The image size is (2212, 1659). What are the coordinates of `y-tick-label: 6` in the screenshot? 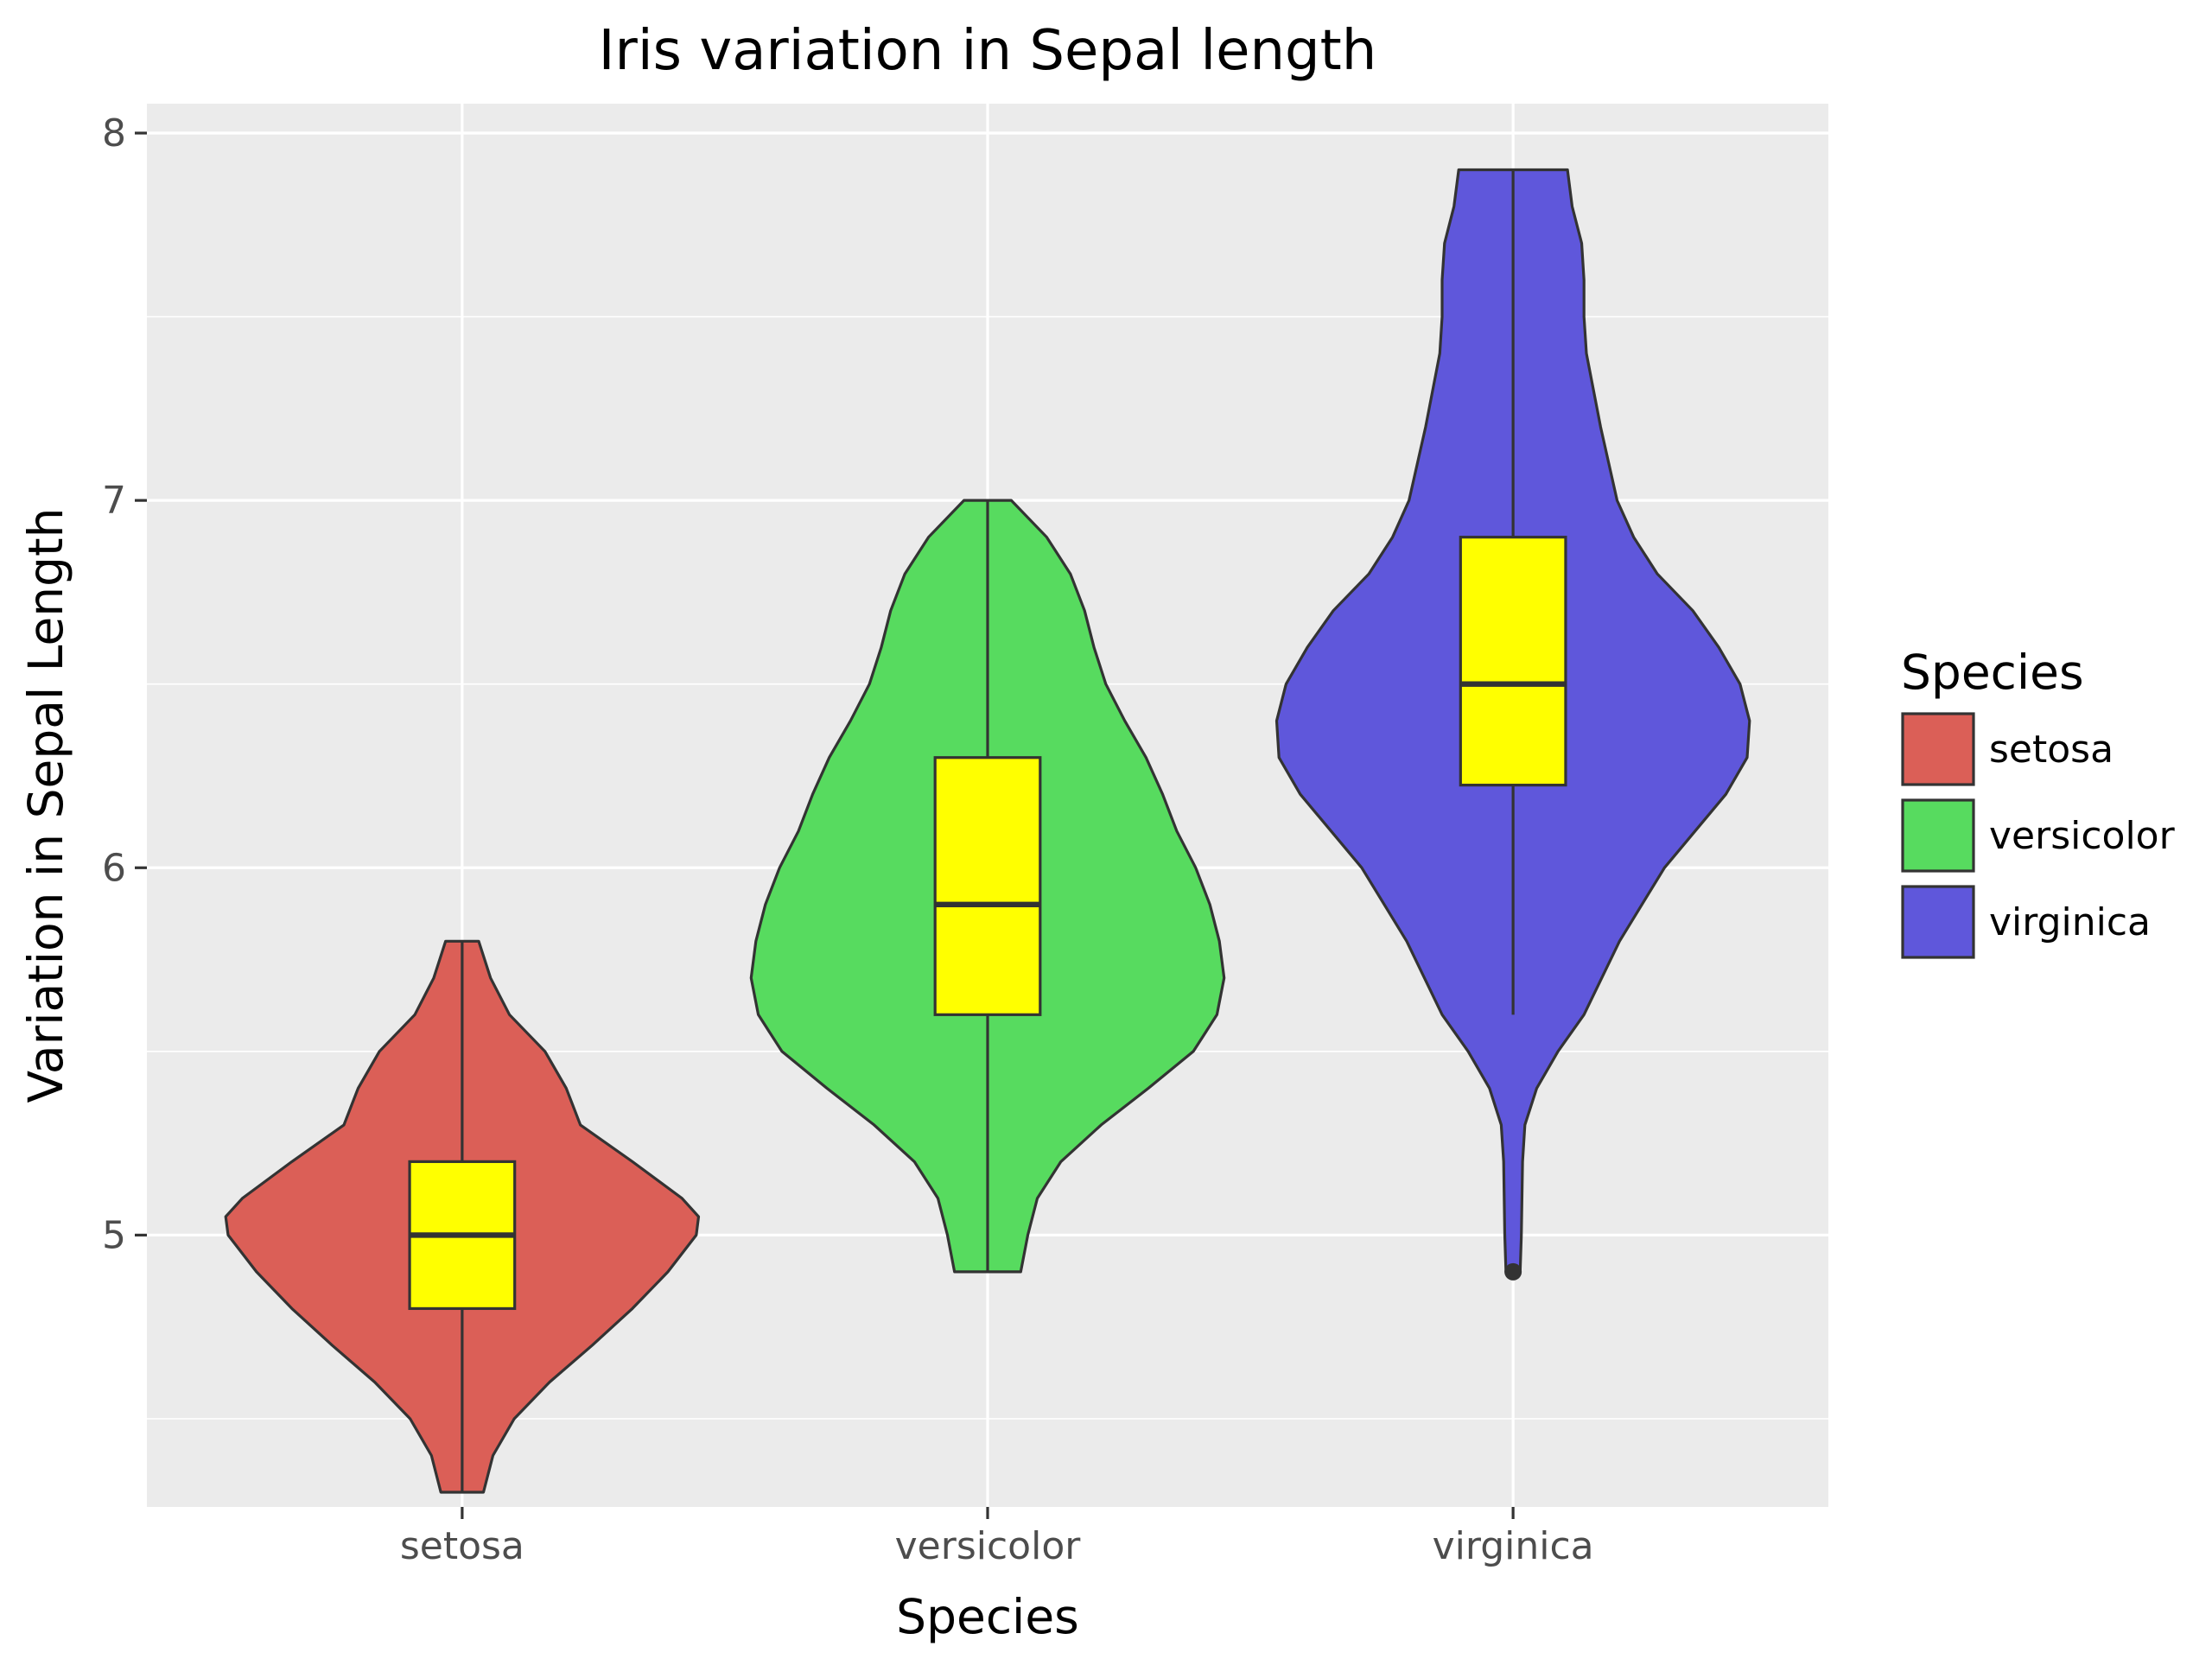 It's located at (114, 868).